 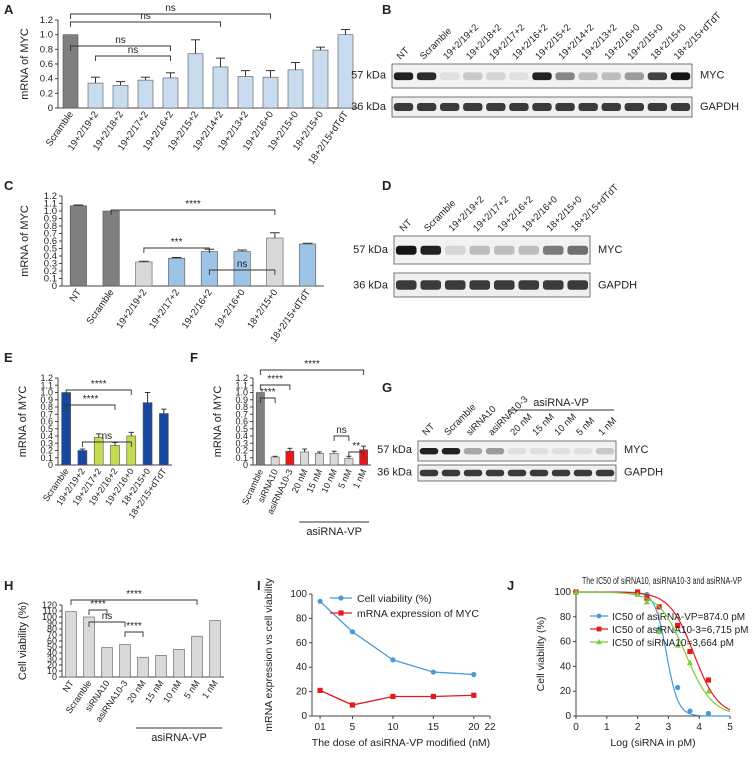 I want to click on y-tick-label: 10, so click(x=52, y=671).